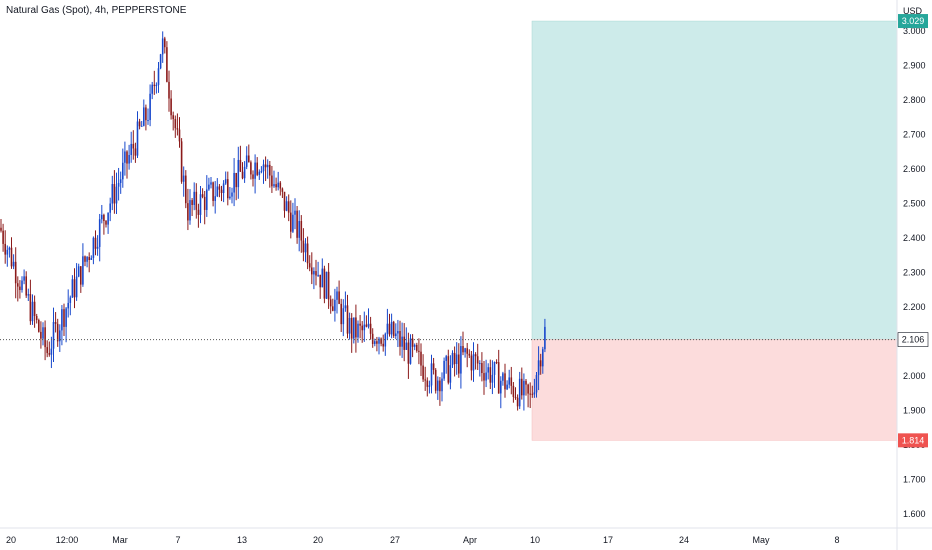  Describe the element at coordinates (914, 66) in the screenshot. I see `y-tick-label: 2.900` at that location.